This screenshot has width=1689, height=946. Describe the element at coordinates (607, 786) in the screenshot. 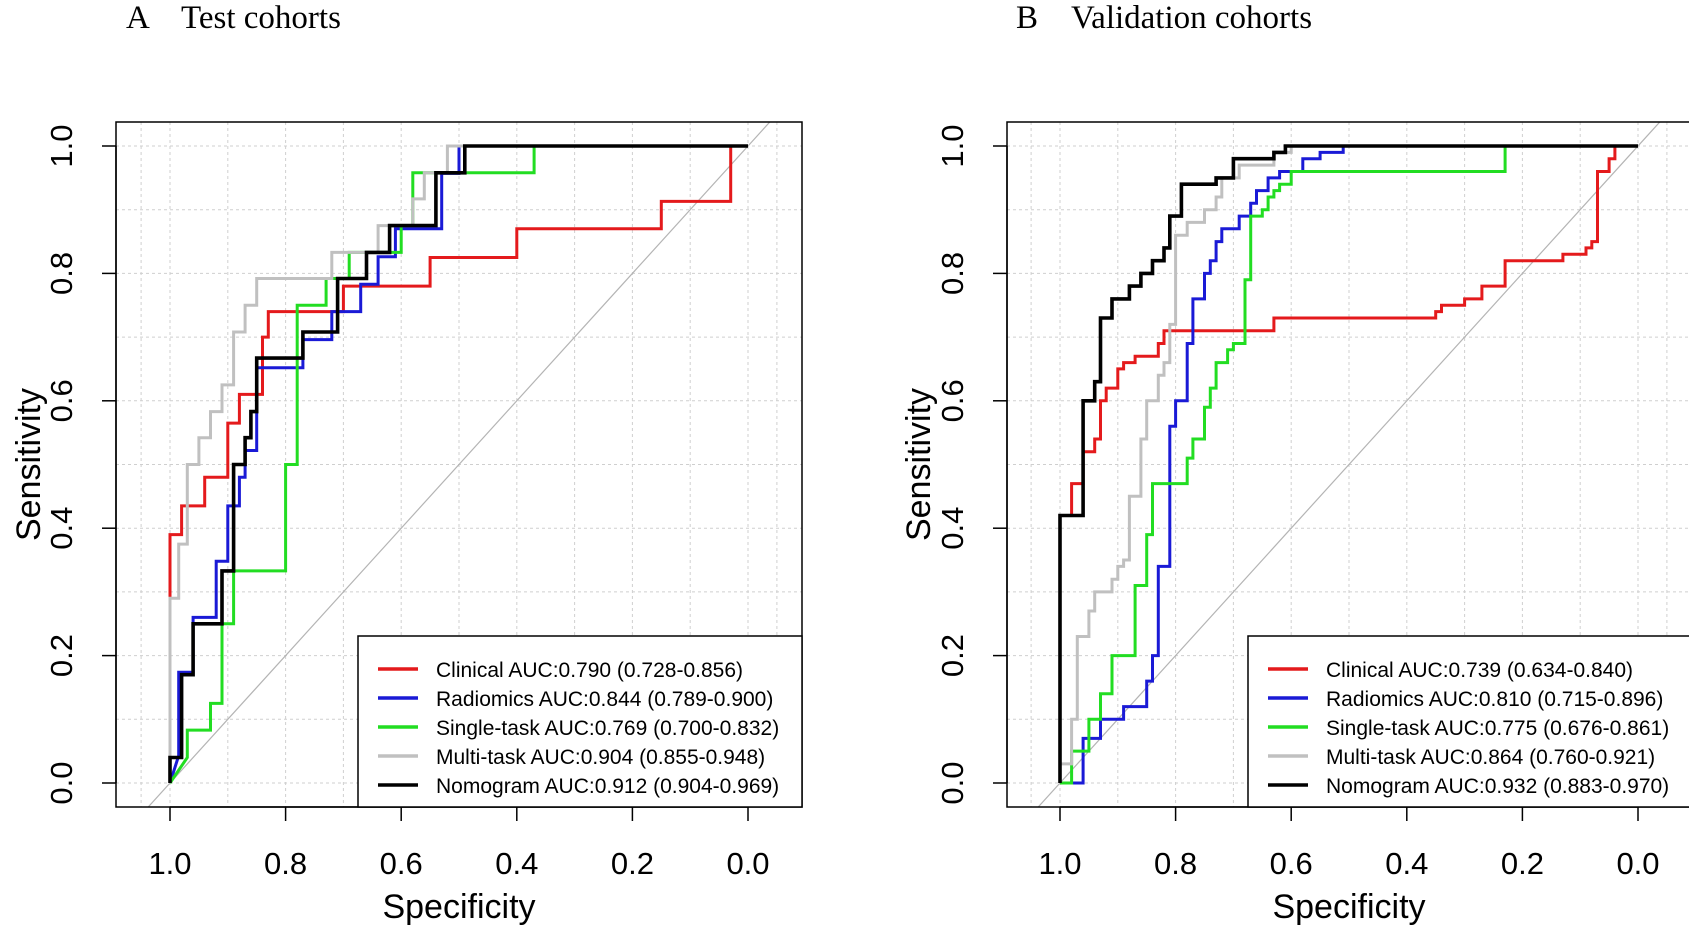

I see `legend-label-nomogram: Nomogram AUC:0.912 (0.904-0.969)` at that location.